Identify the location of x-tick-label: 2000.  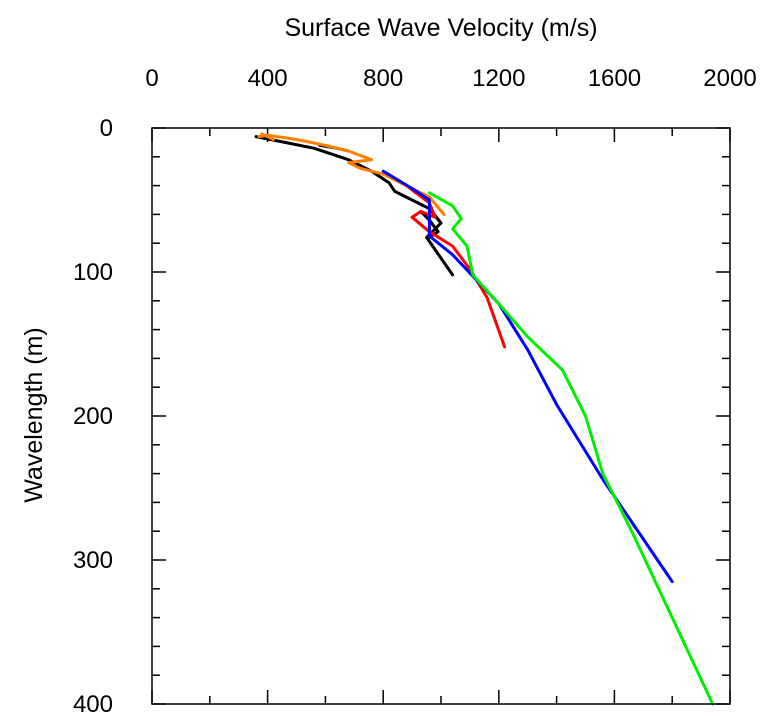
(729, 78).